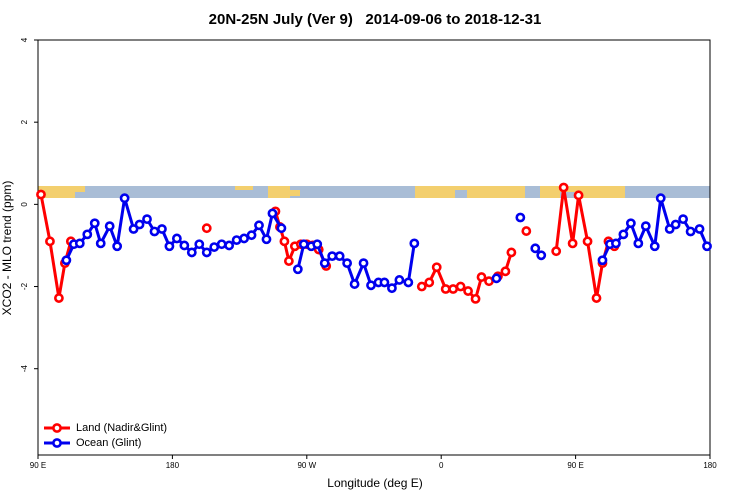 The image size is (750, 500). What do you see at coordinates (38, 465) in the screenshot?
I see `x-tick-label: 90 E` at bounding box center [38, 465].